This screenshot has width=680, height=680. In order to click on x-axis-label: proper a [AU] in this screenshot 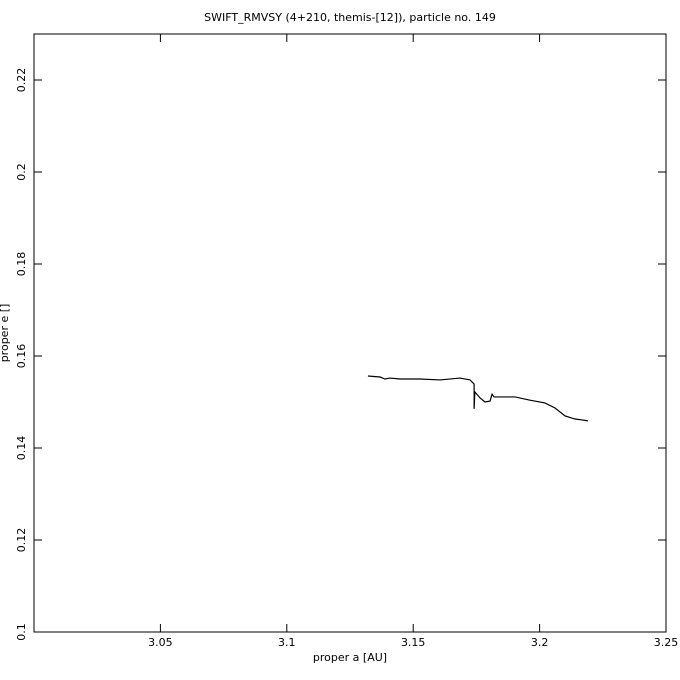, I will do `click(350, 657)`.